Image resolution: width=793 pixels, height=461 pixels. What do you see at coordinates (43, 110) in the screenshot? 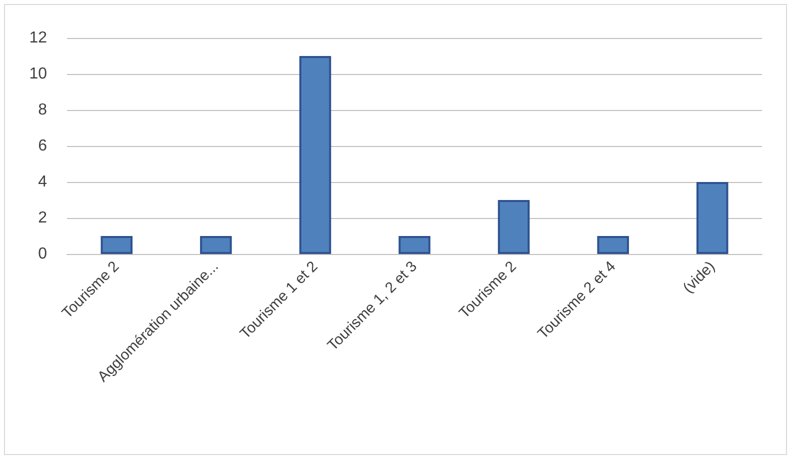
I see `y-tick-label: 8` at bounding box center [43, 110].